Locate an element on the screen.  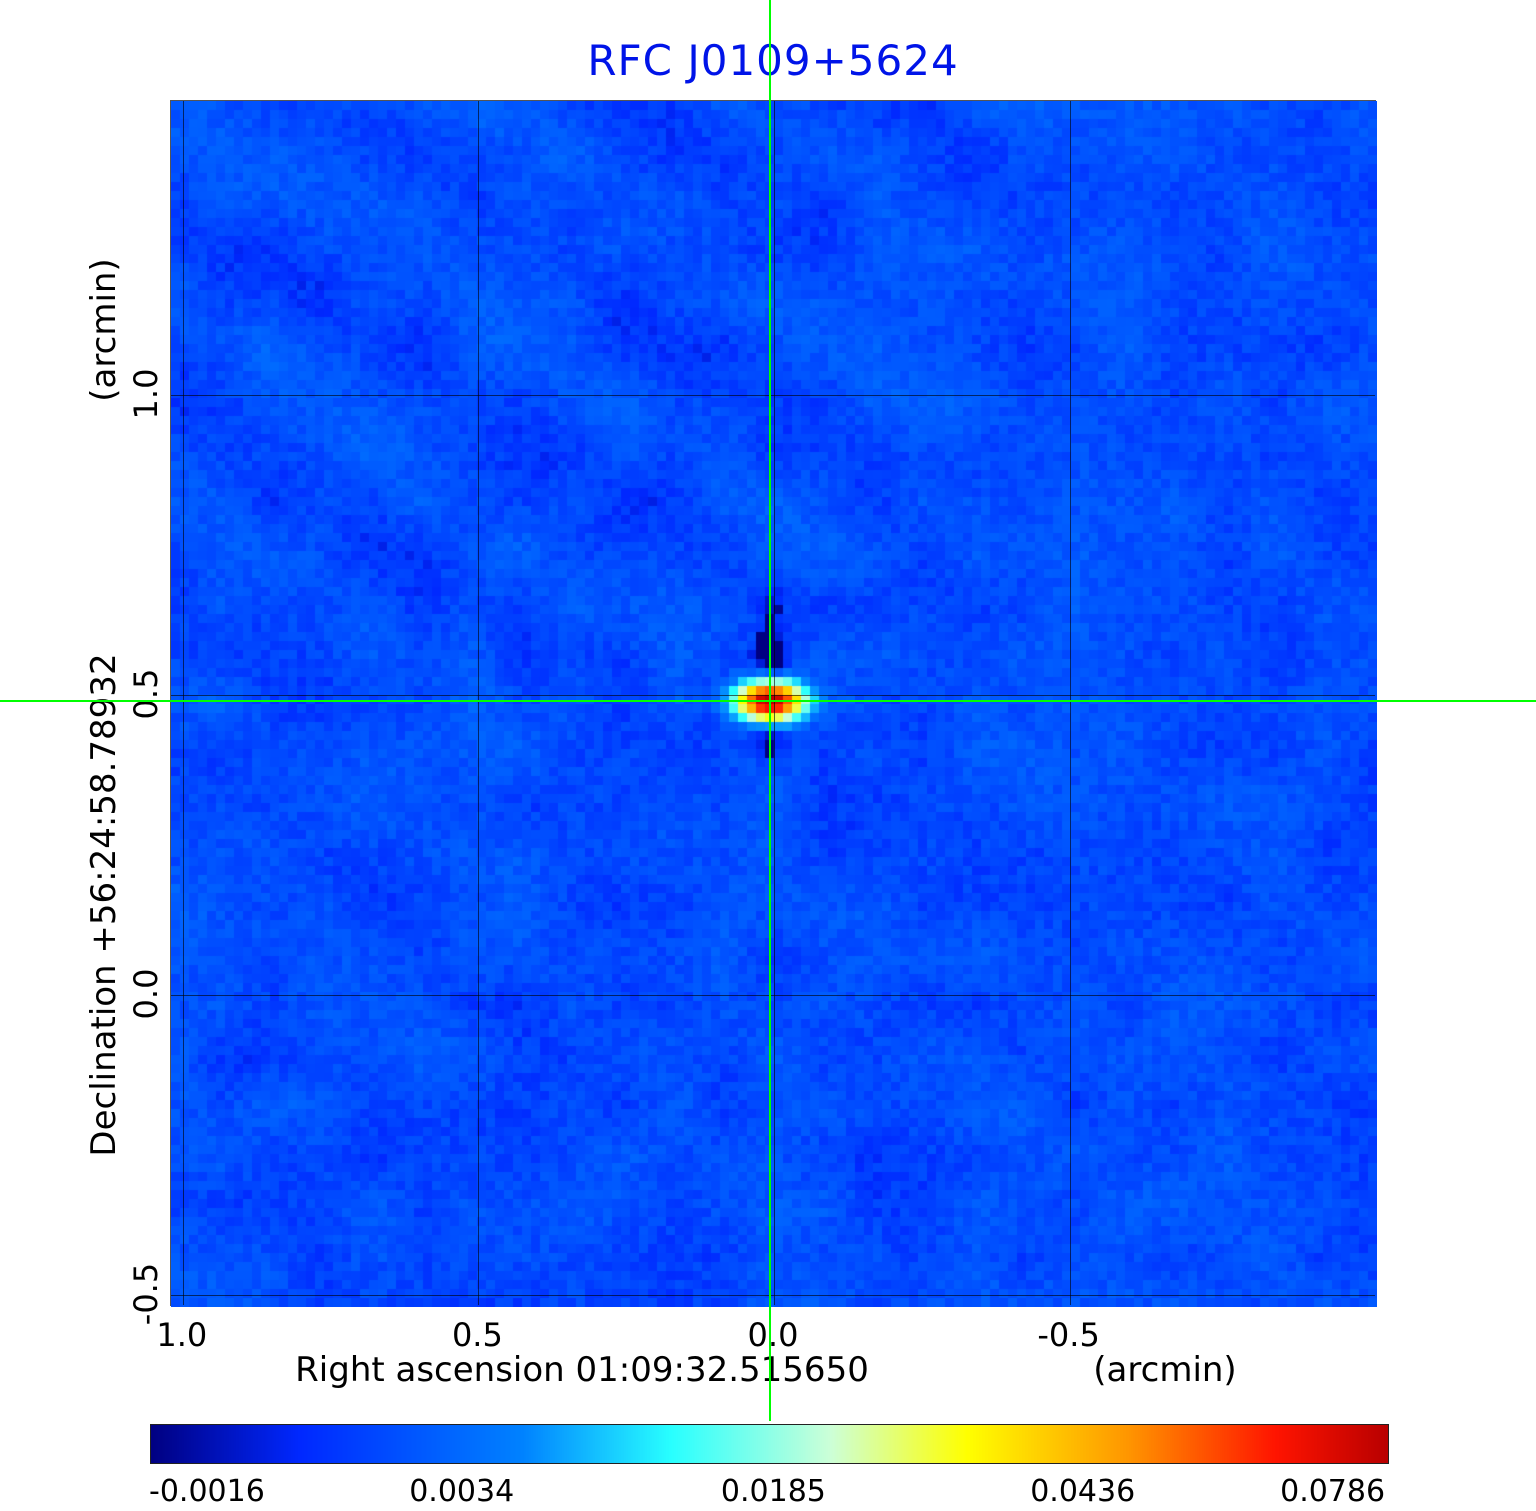
y-axis-unit-label: (arcmin) is located at coordinates (104, 330).